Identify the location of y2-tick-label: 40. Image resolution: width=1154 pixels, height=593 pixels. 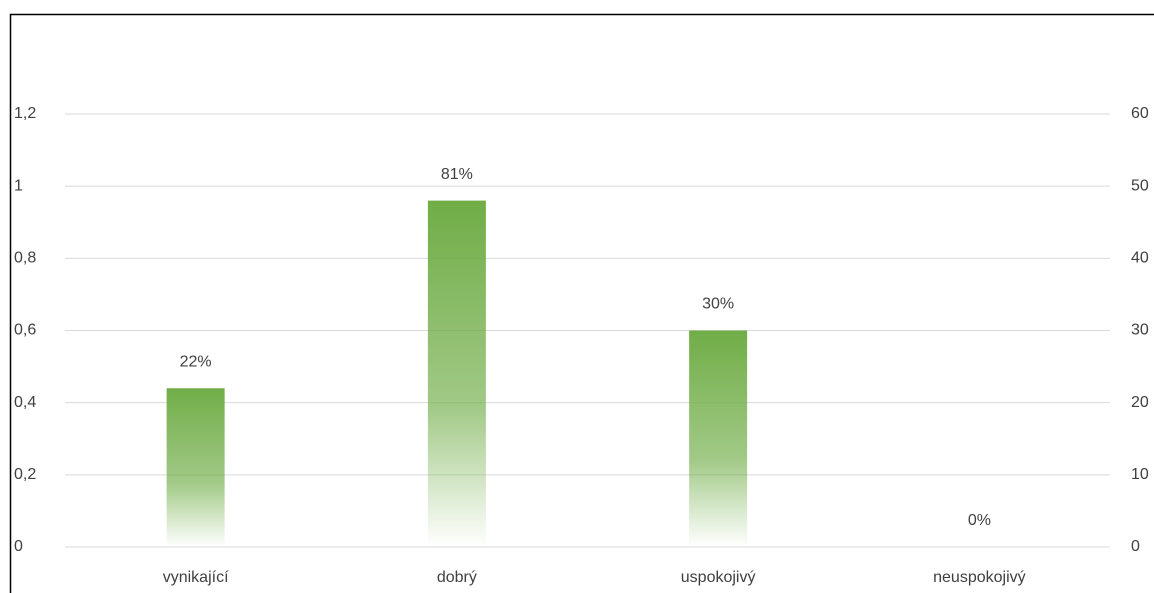
(1140, 258).